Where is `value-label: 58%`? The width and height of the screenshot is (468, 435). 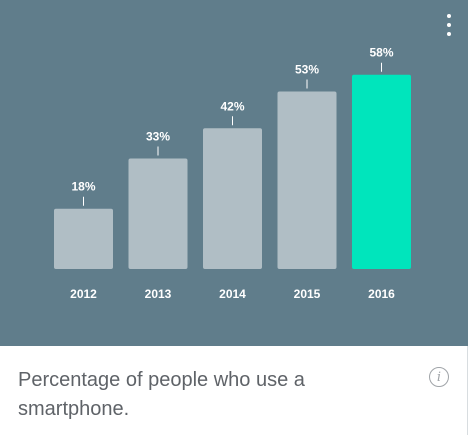 value-label: 58% is located at coordinates (381, 53).